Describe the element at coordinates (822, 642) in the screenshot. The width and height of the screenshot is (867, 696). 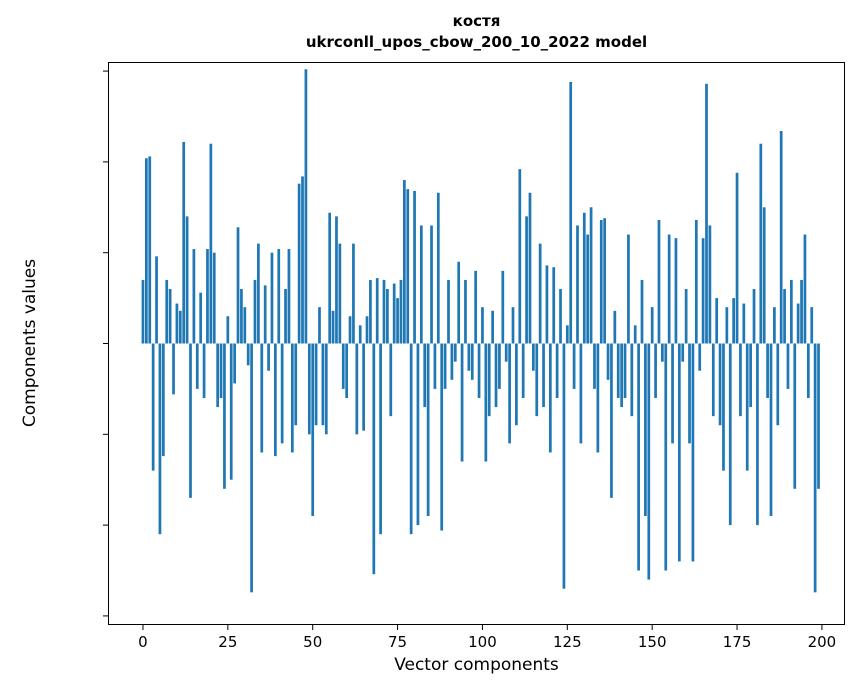
I see `x-tick-label: 200` at that location.